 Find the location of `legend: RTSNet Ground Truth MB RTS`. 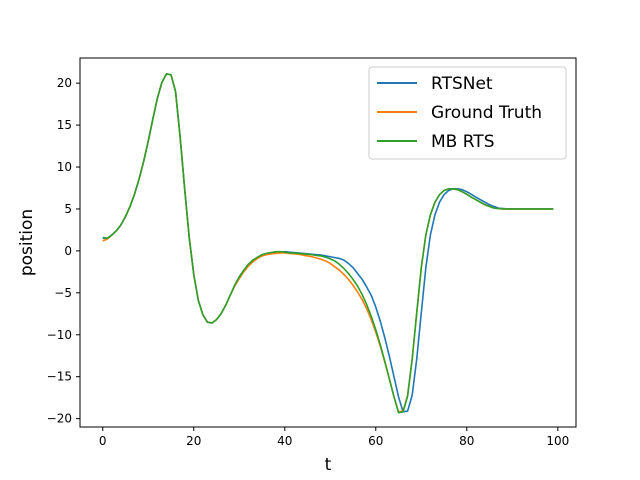

legend: RTSNet Ground Truth MB RTS is located at coordinates (467, 113).